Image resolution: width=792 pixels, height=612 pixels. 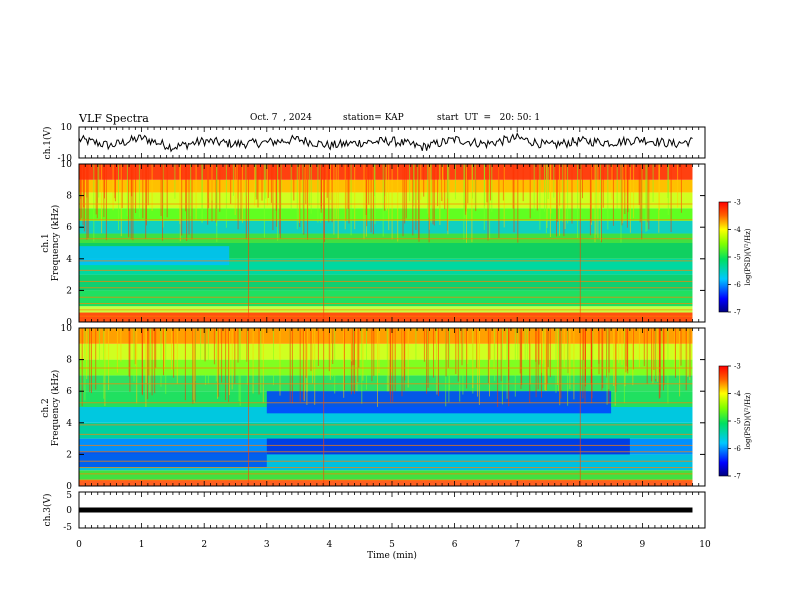 I want to click on ch1-waveform-trace, so click(x=385, y=142).